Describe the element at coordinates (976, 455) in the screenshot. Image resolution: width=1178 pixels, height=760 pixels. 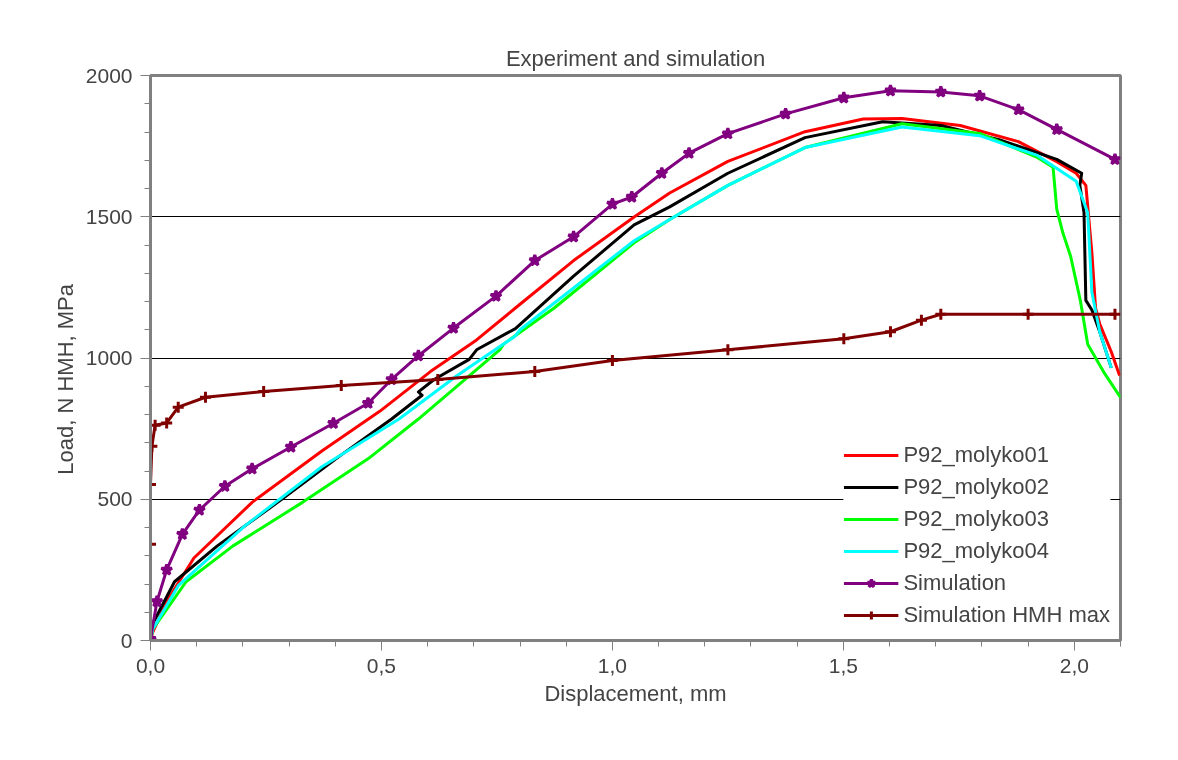
I see `legend-label: P92_molyko01` at that location.